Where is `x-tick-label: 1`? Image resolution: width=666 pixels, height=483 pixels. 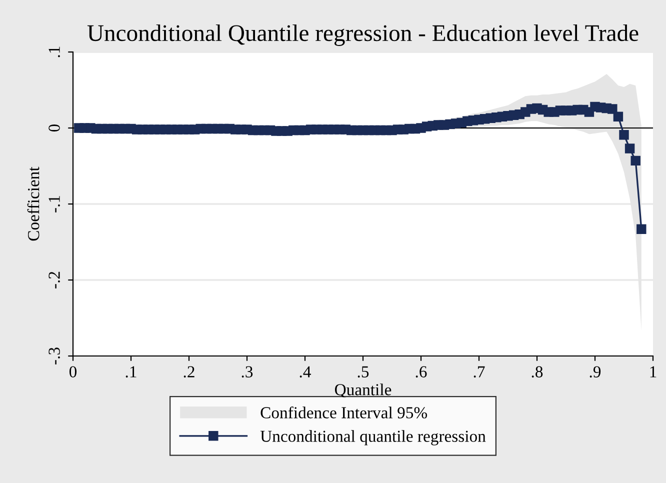
x-tick-label: 1 is located at coordinates (653, 372).